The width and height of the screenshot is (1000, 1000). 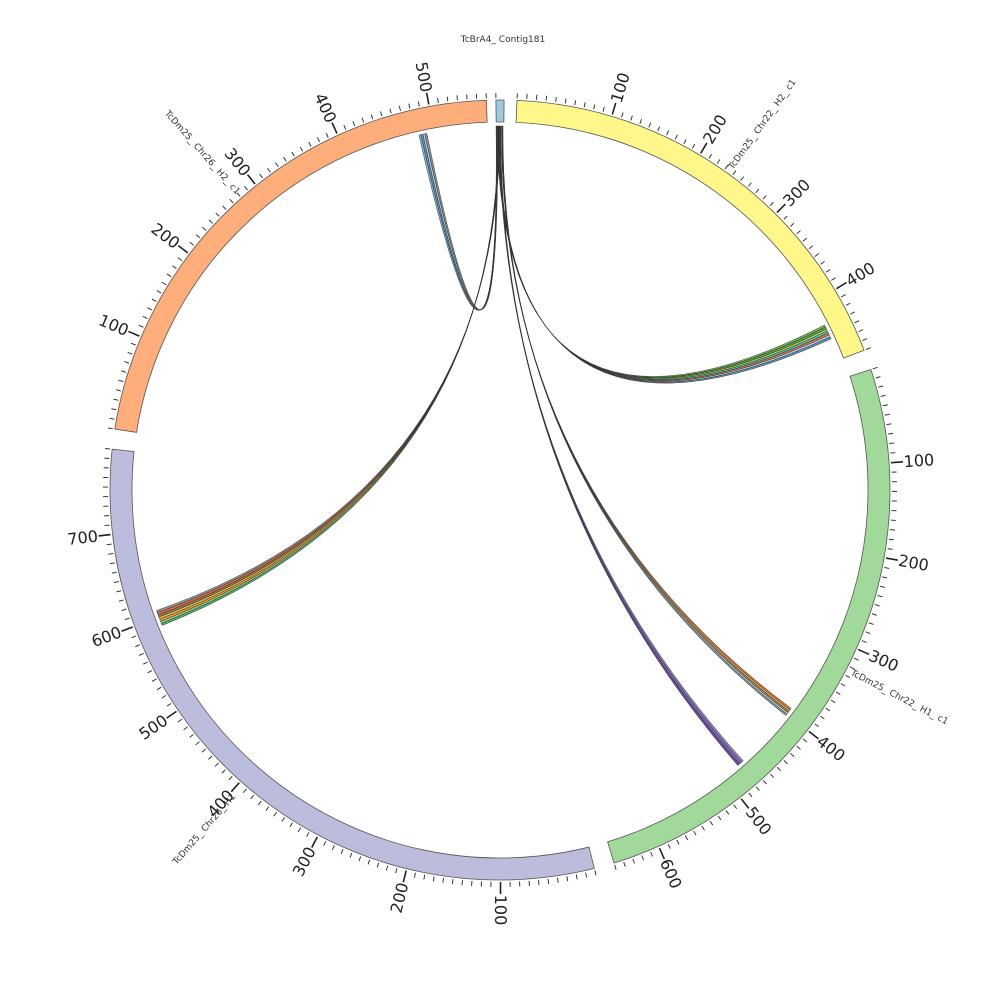 What do you see at coordinates (831, 749) in the screenshot?
I see `tick-label: 400` at bounding box center [831, 749].